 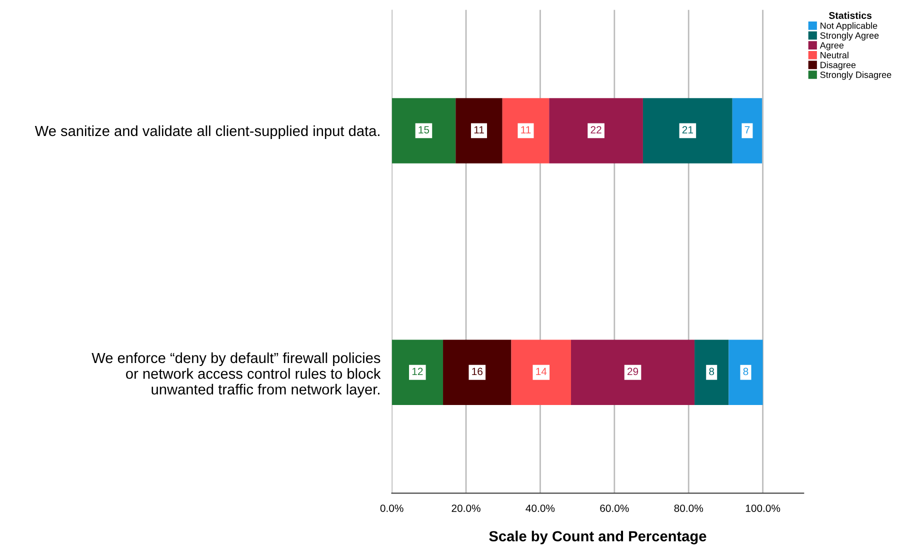 I want to click on annotation: 16, so click(x=477, y=372).